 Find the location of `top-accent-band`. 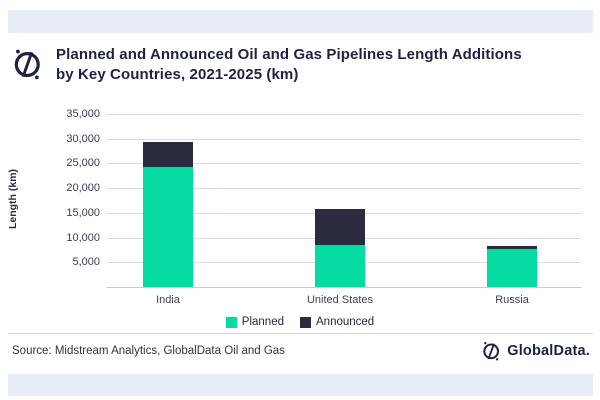

top-accent-band is located at coordinates (300, 21).